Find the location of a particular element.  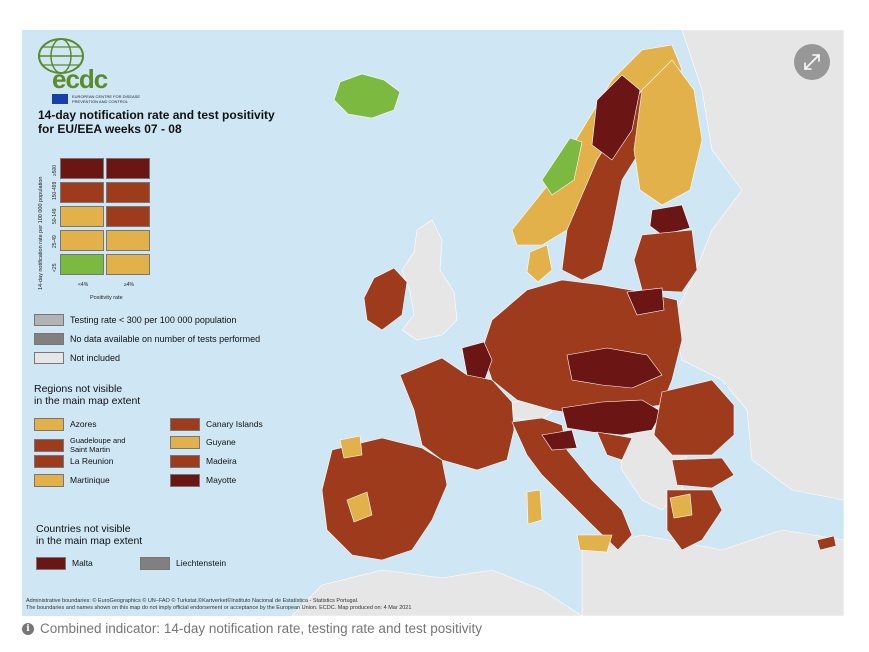

region-mayotte: Mayotte is located at coordinates (203, 480).